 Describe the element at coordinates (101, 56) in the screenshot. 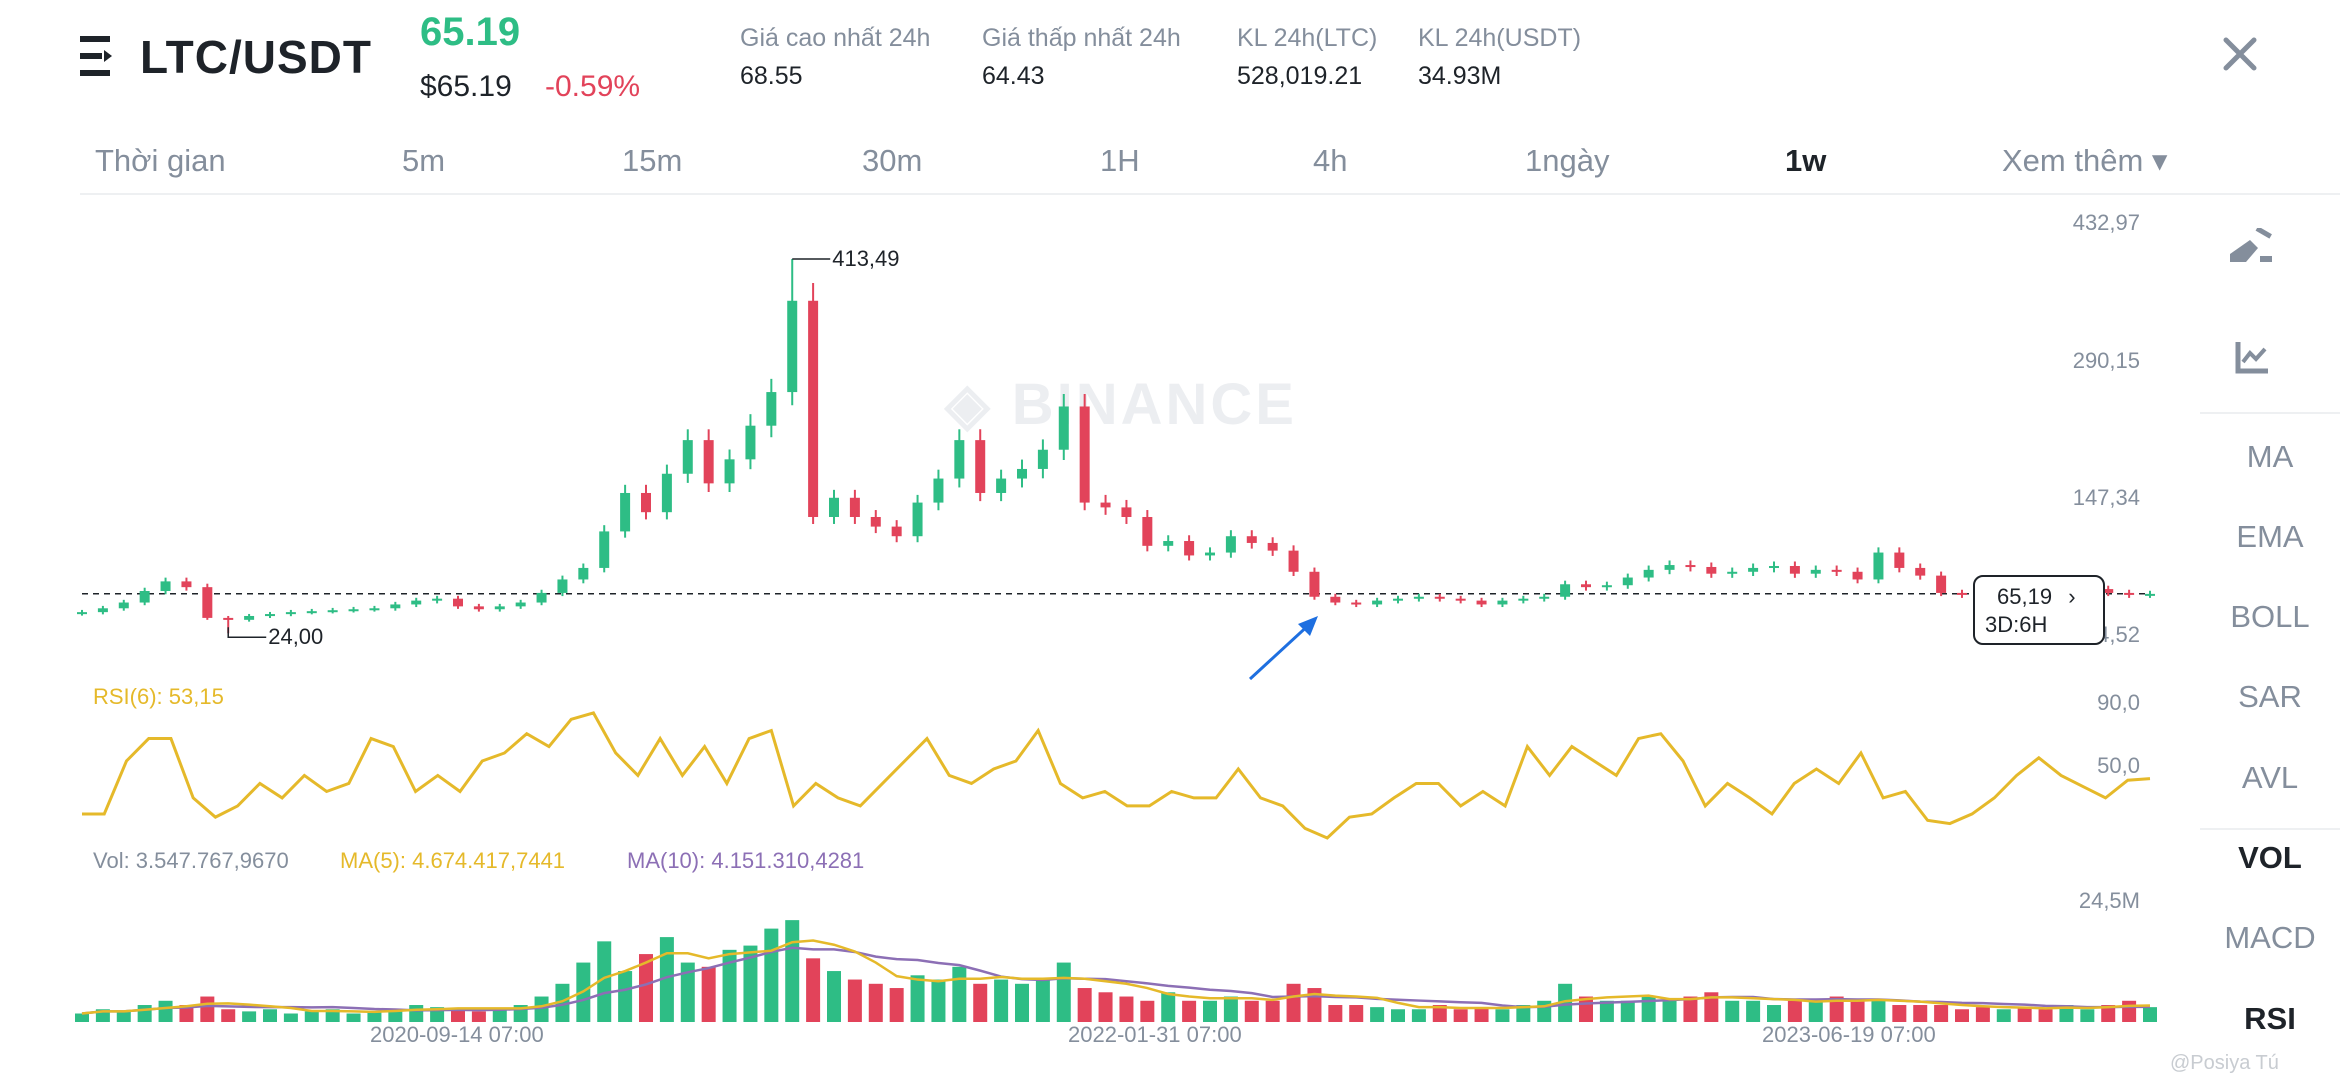

I see `menu-icon` at that location.